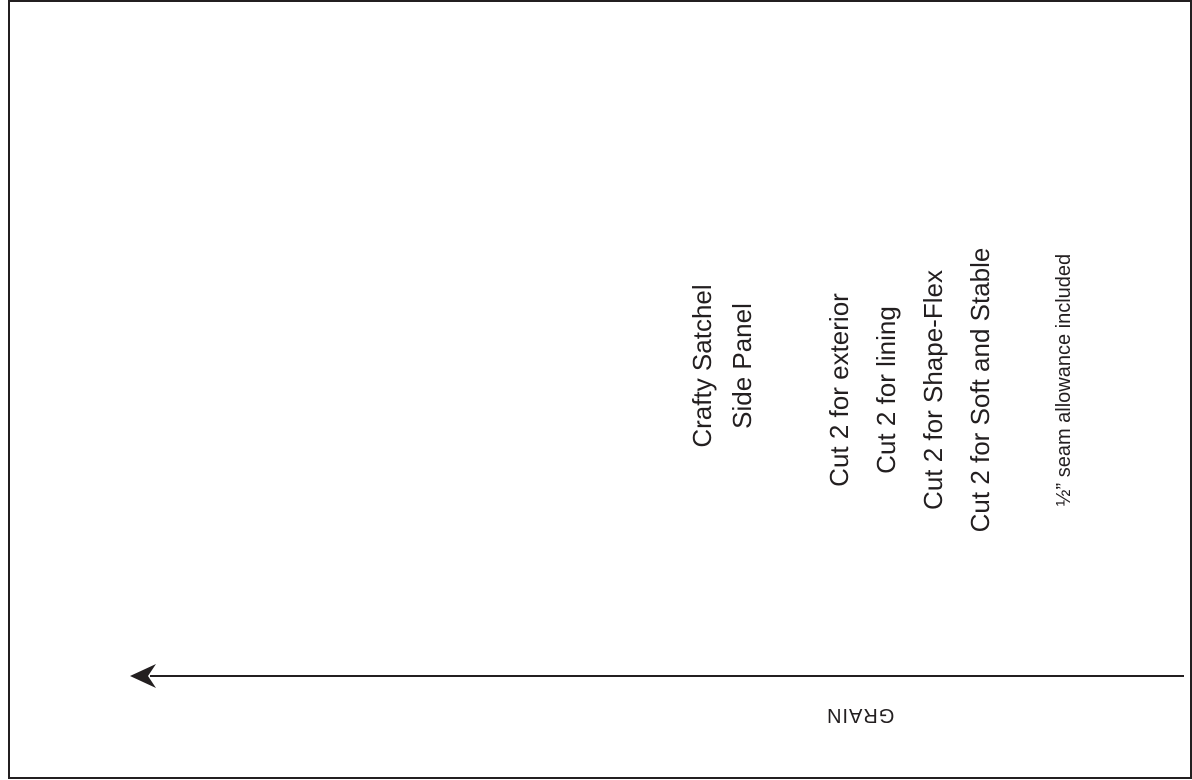 The image size is (1192, 780). I want to click on arrow-left-icon, so click(143, 676).